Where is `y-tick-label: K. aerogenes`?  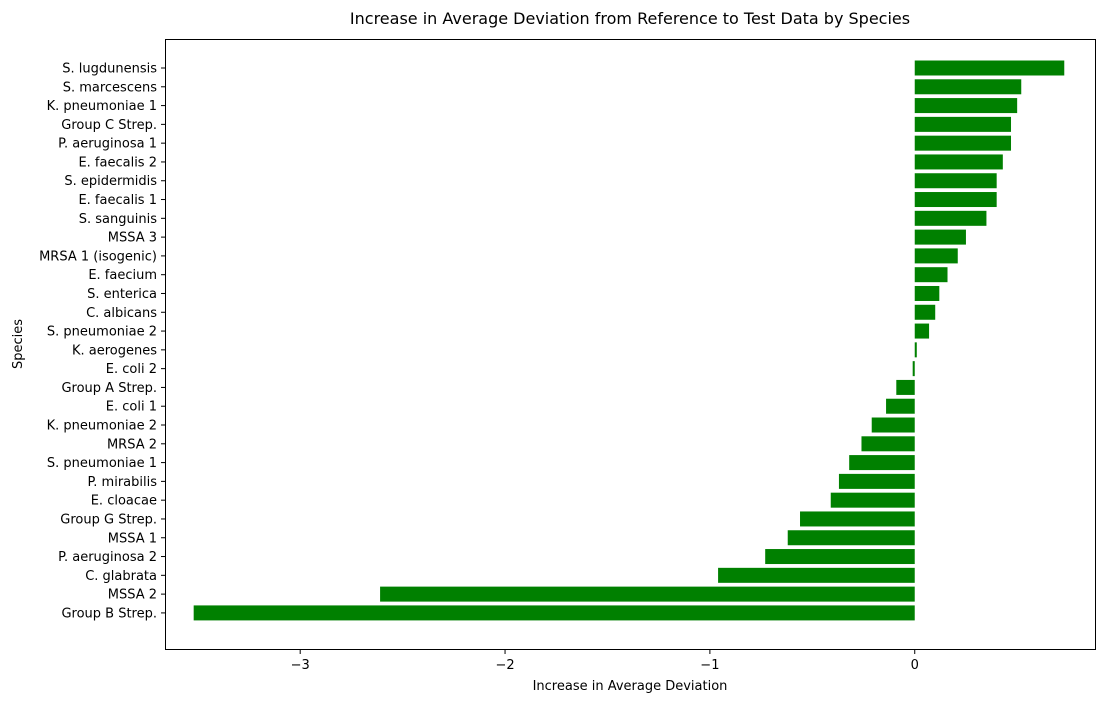
y-tick-label: K. aerogenes is located at coordinates (114, 350).